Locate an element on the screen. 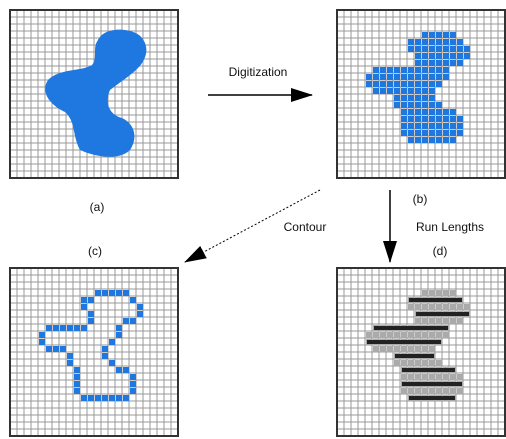  label-b: (b) is located at coordinates (420, 199).